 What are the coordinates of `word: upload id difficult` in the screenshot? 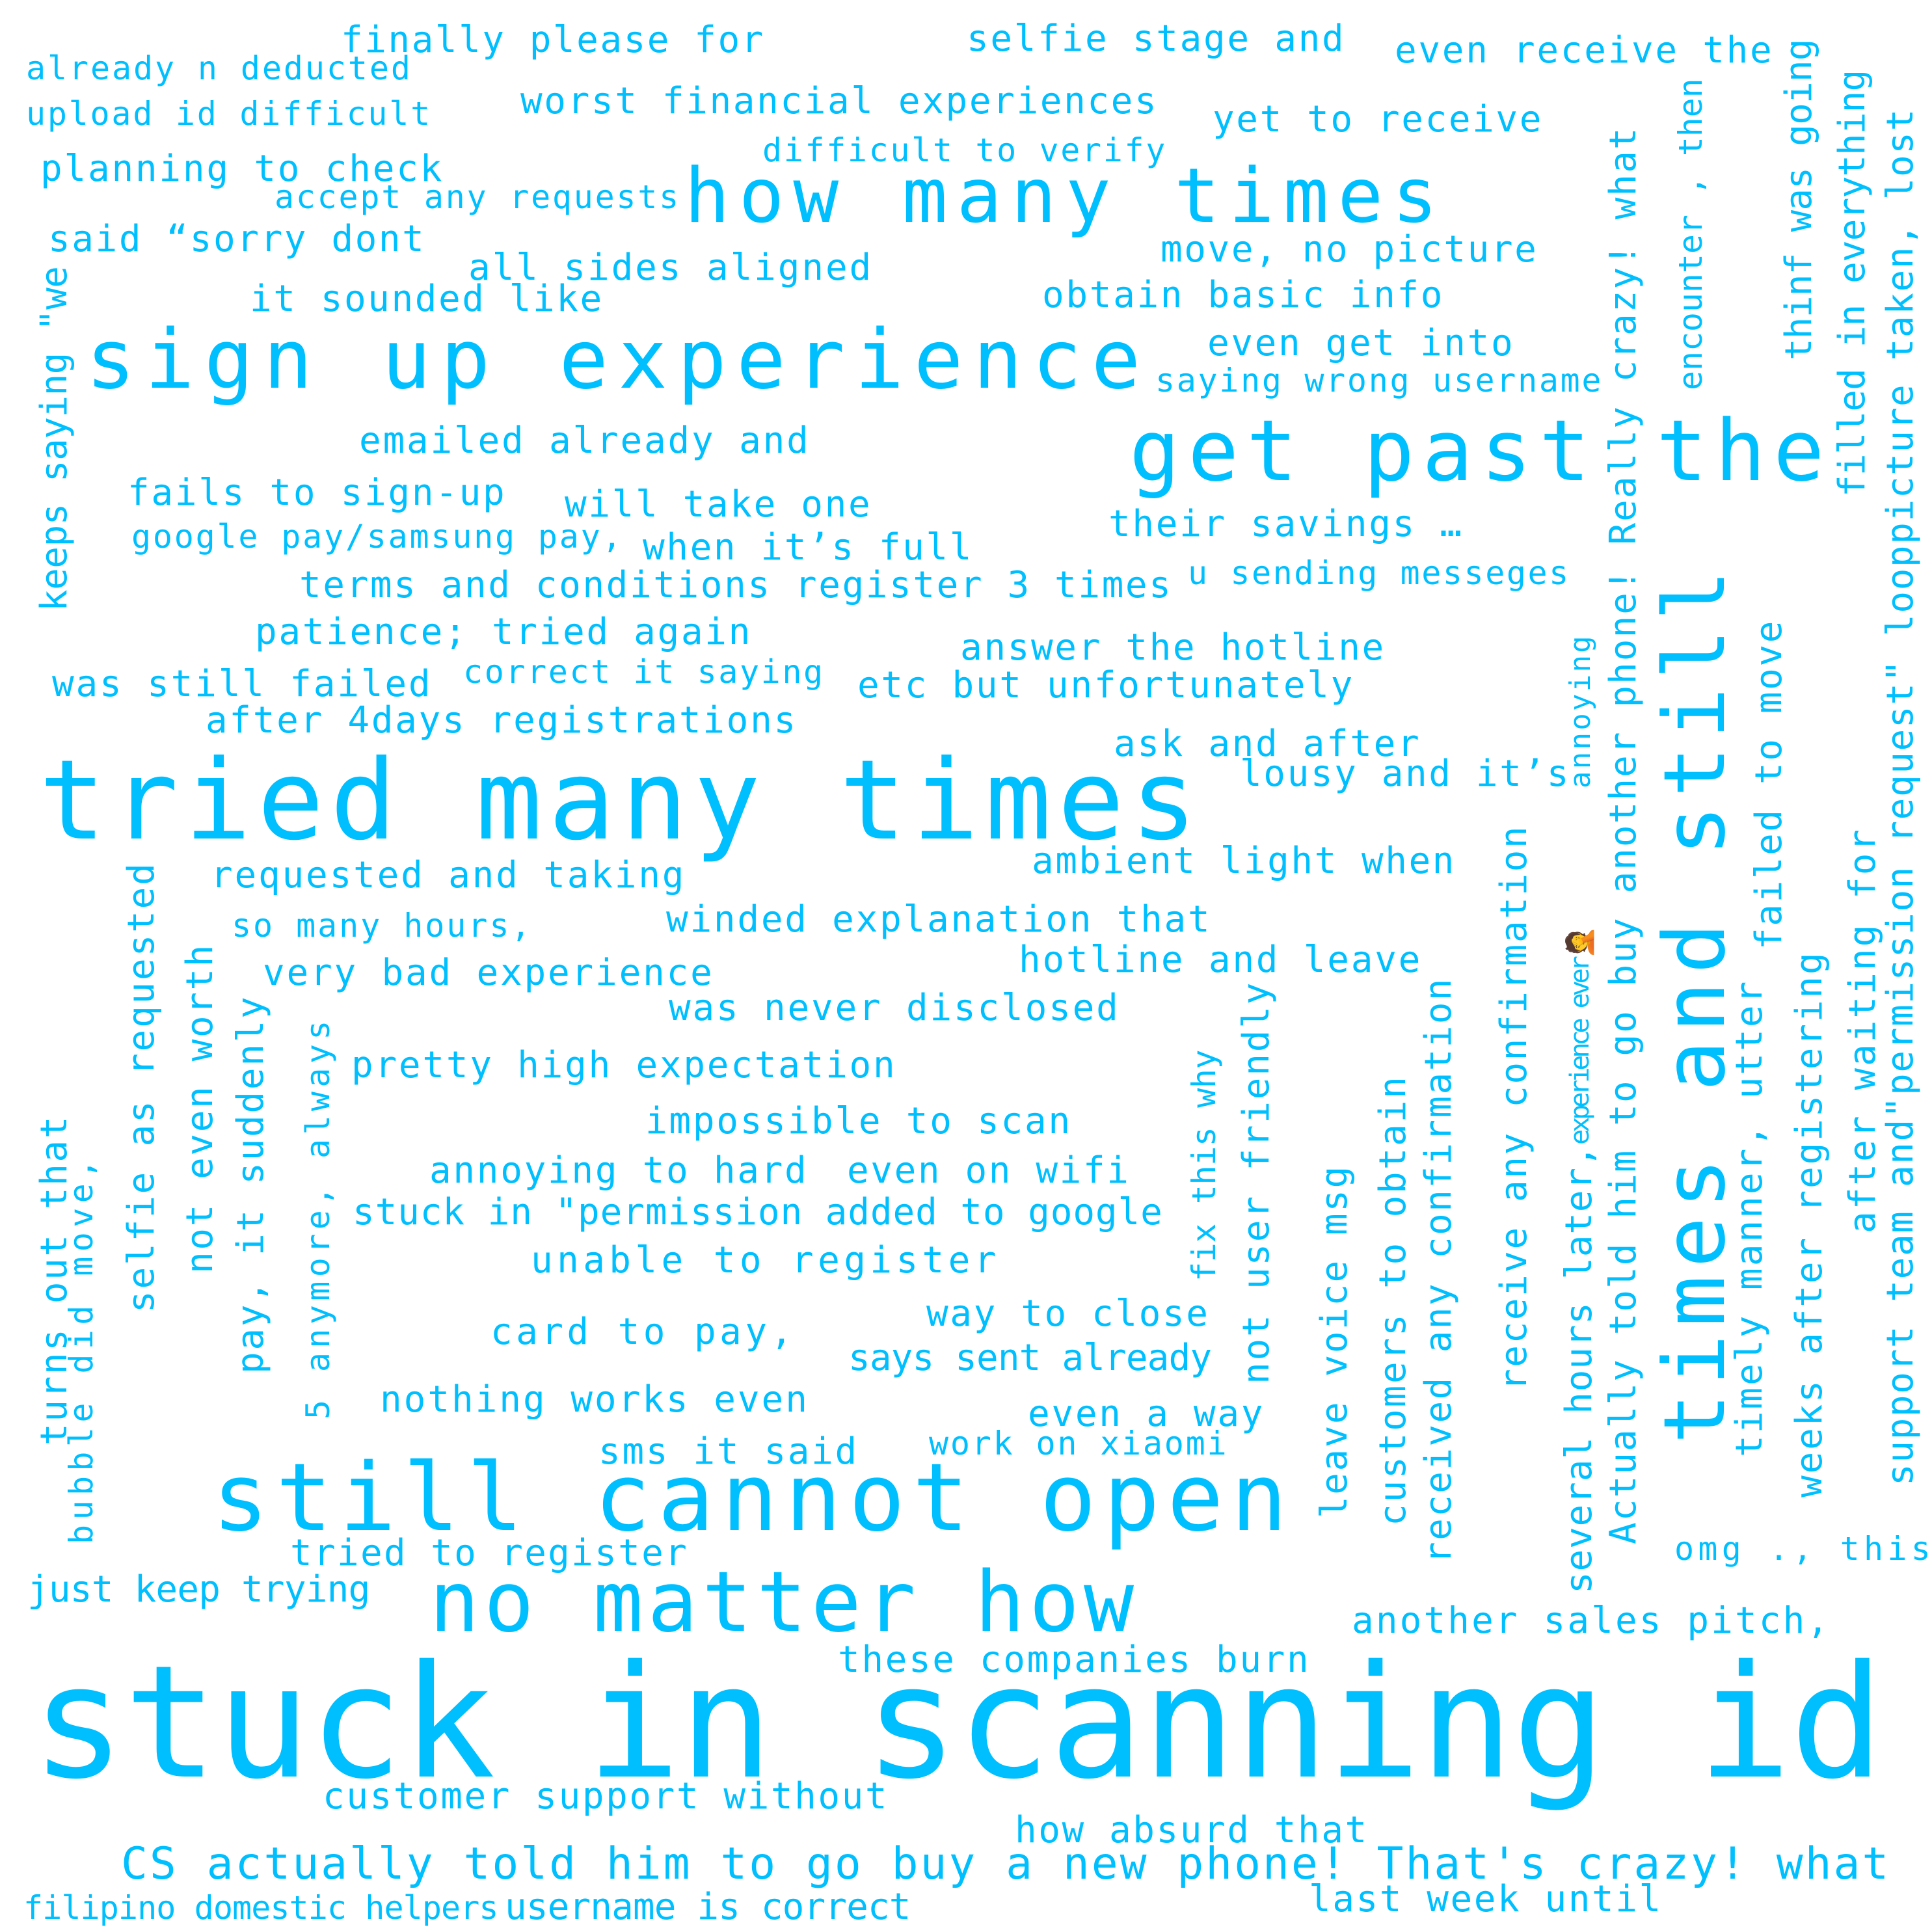 It's located at (229, 114).